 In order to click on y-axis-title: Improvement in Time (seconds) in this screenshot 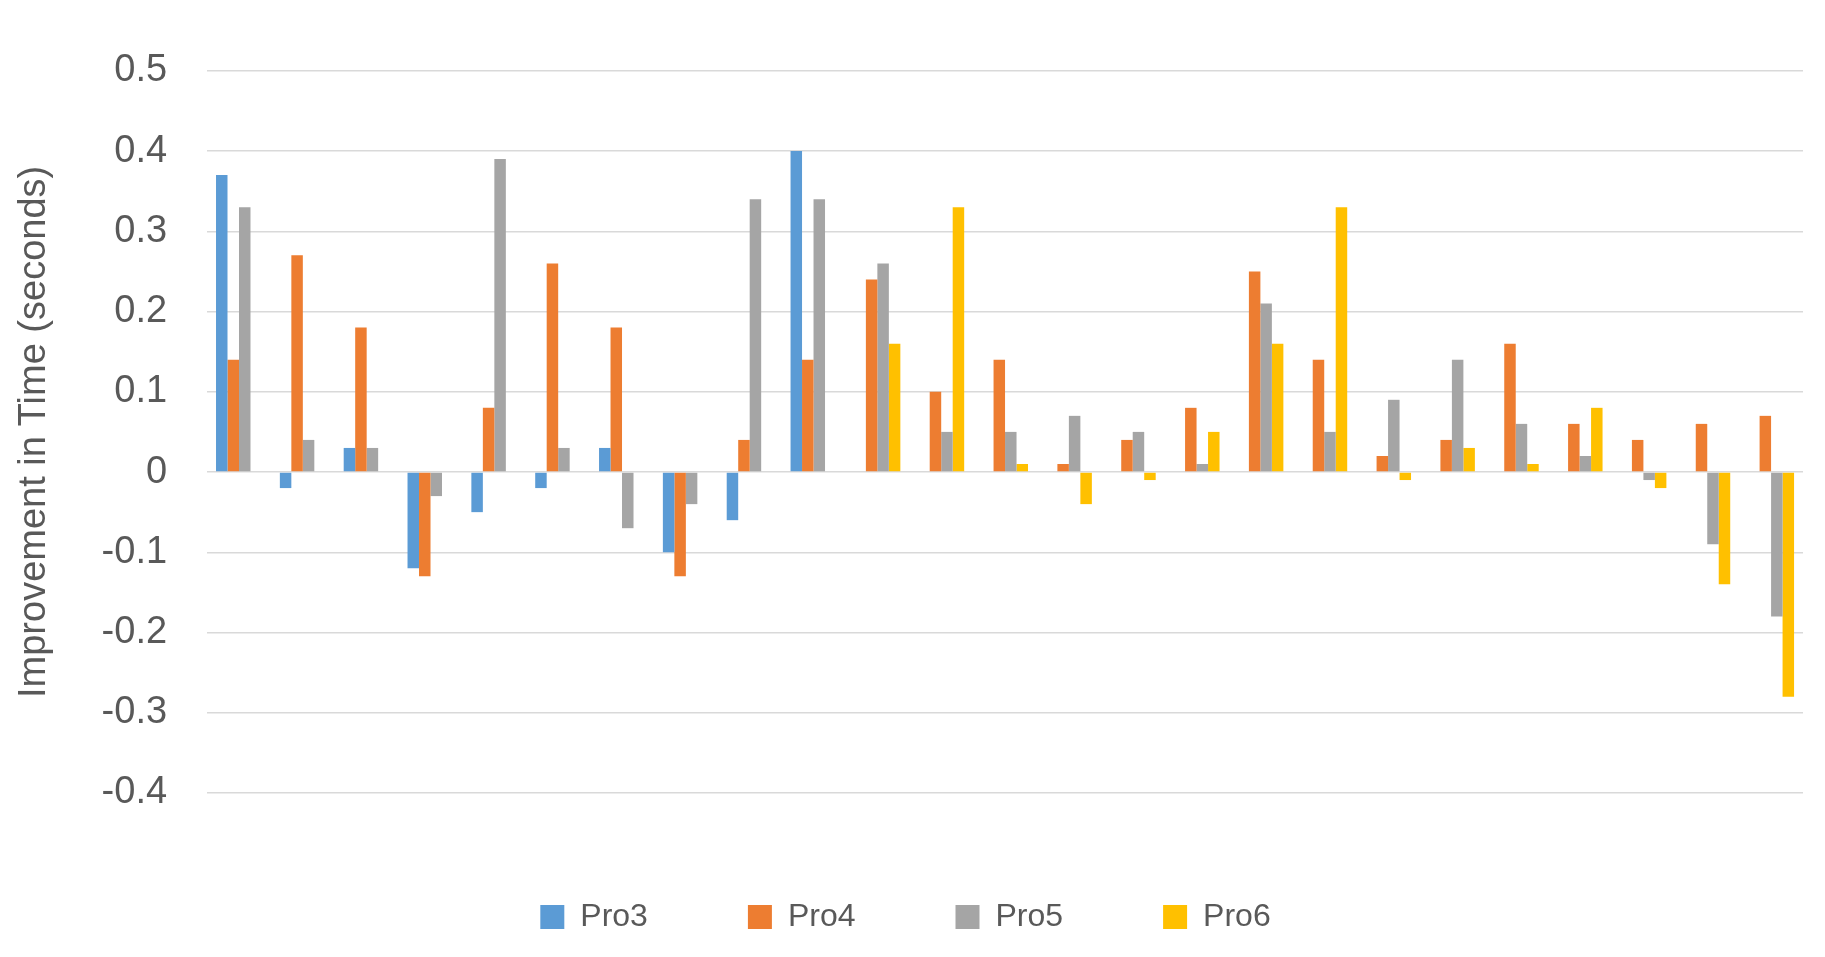, I will do `click(32, 431)`.